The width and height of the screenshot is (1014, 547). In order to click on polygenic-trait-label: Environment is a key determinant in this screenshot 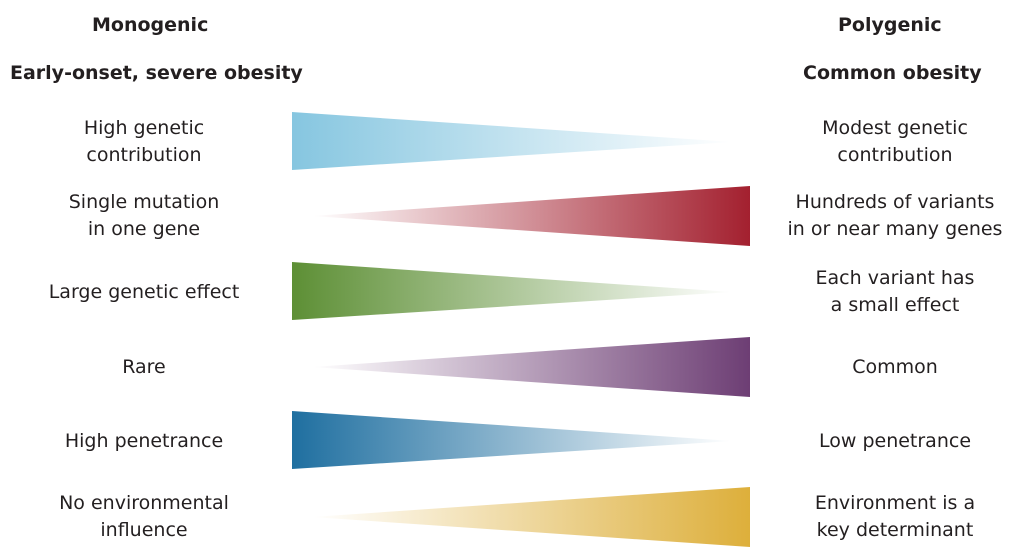, I will do `click(895, 517)`.